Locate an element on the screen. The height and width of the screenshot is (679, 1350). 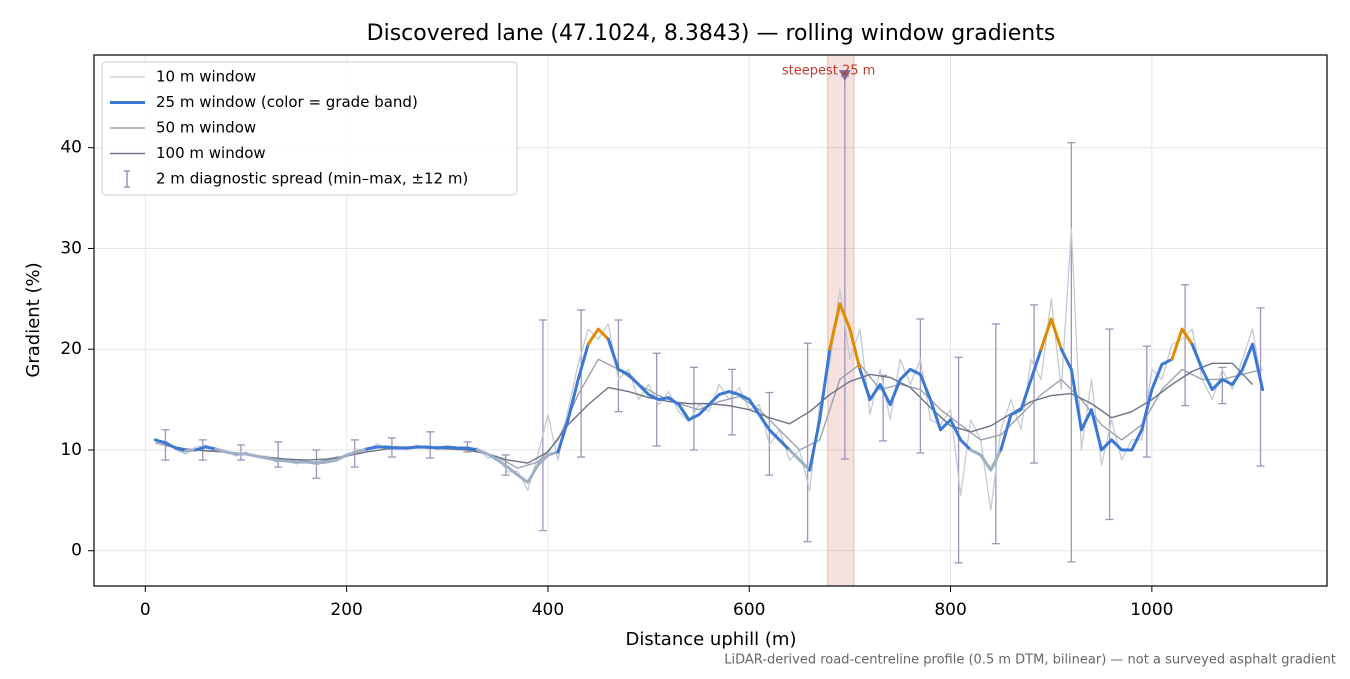
steepest-span is located at coordinates (841, 320).